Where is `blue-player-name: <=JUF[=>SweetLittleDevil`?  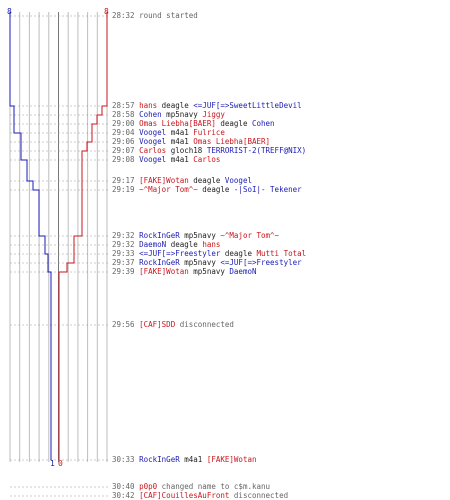 blue-player-name: <=JUF[=>SweetLittleDevil is located at coordinates (247, 105).